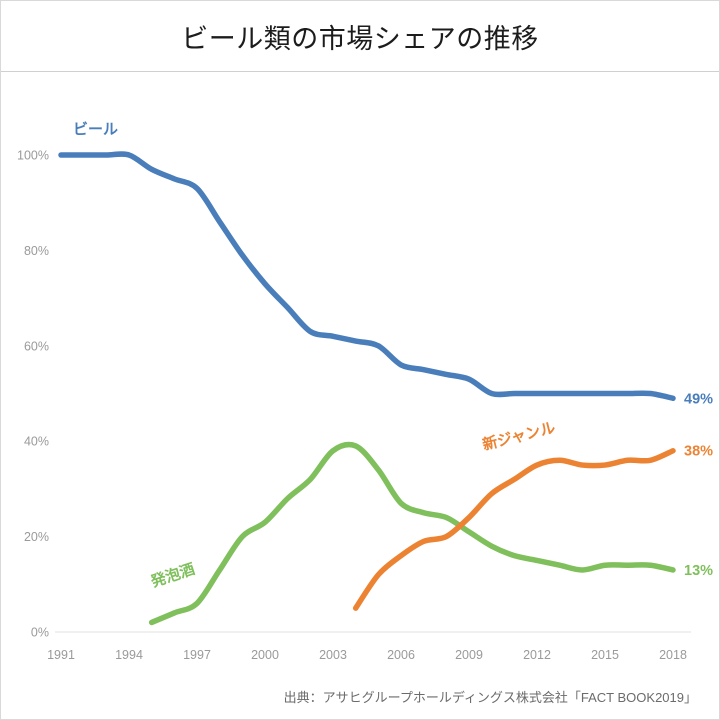 The width and height of the screenshot is (720, 720). Describe the element at coordinates (36, 346) in the screenshot. I see `y-tick-label: 60%` at that location.